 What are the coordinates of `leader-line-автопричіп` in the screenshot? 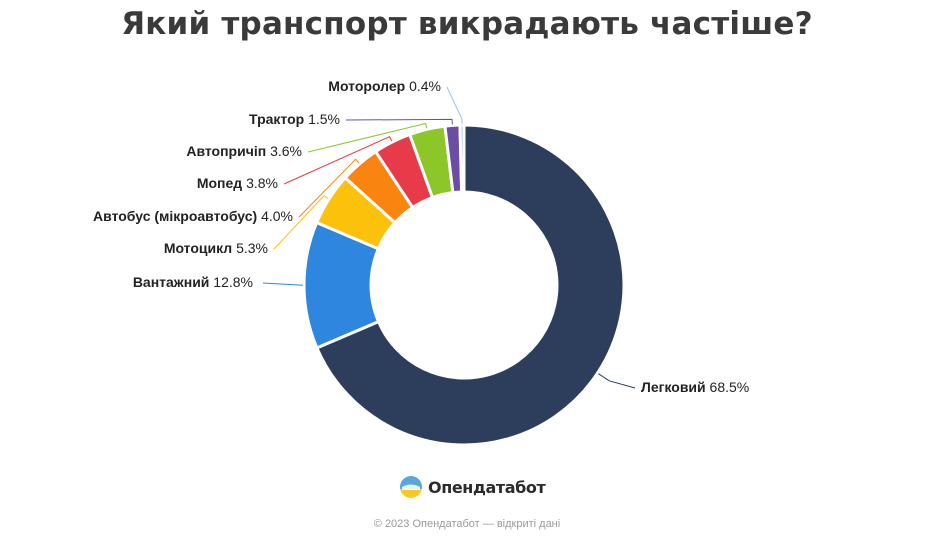 It's located at (367, 137).